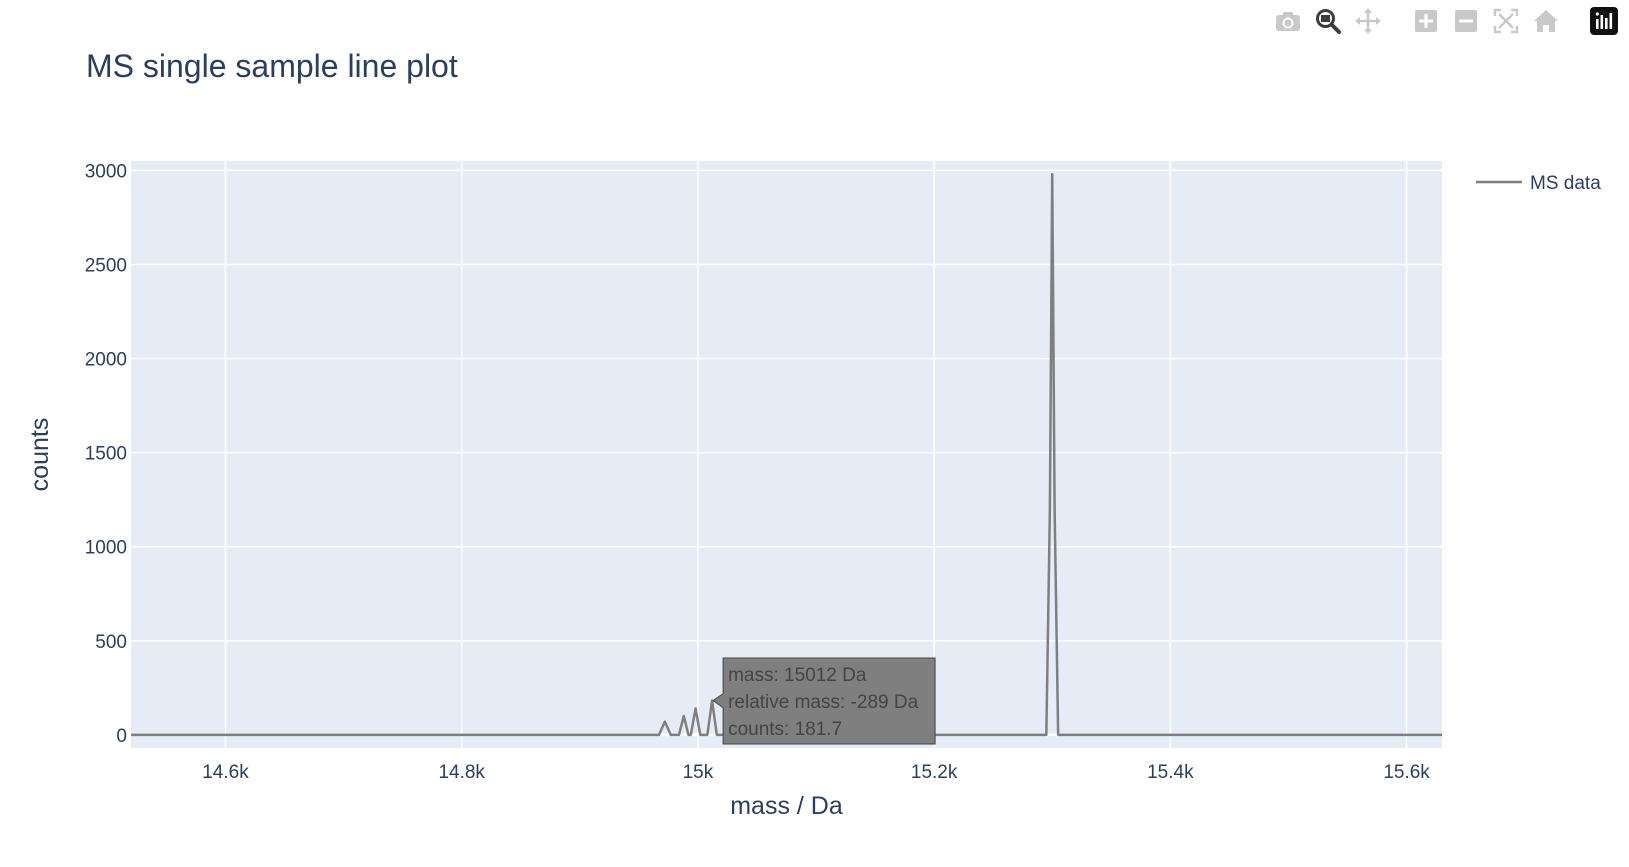  I want to click on chart-title: MS single sample line plot, so click(272, 66).